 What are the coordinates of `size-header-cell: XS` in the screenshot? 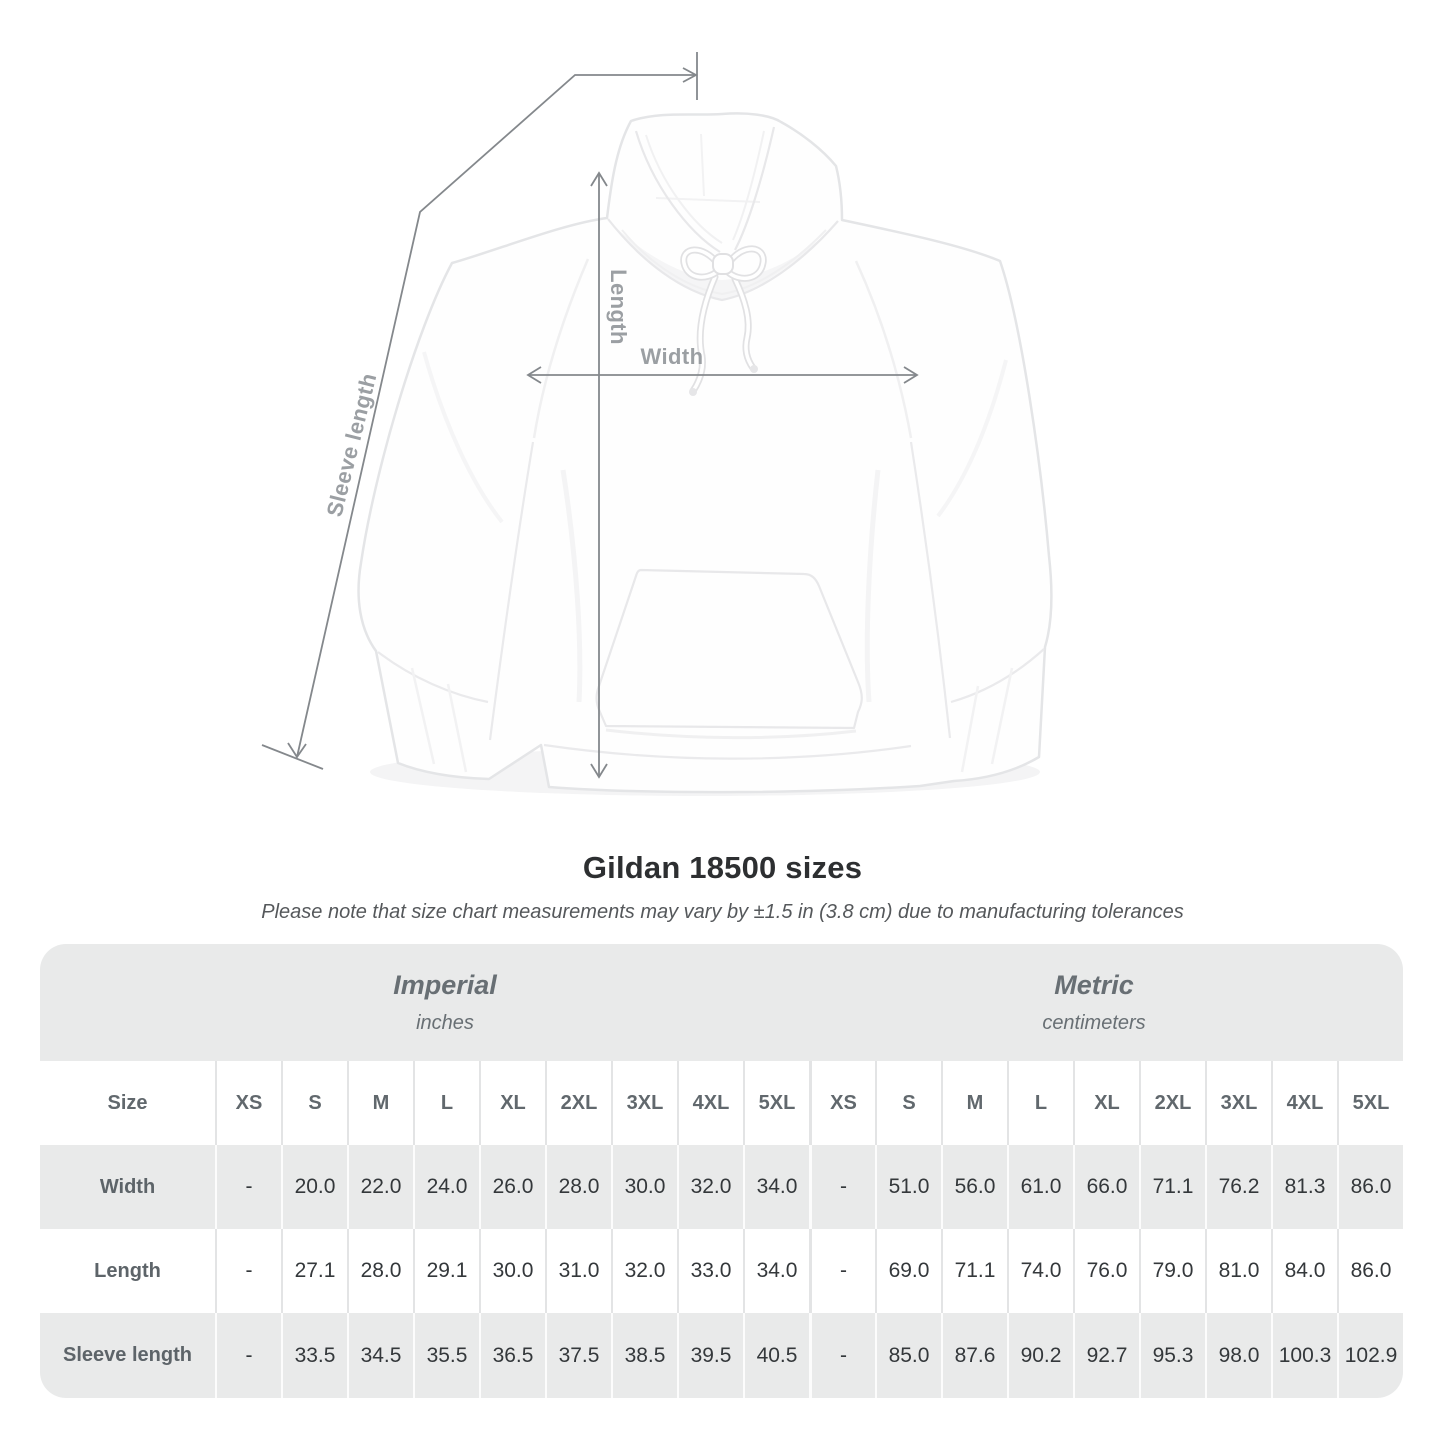 It's located at (248, 1103).